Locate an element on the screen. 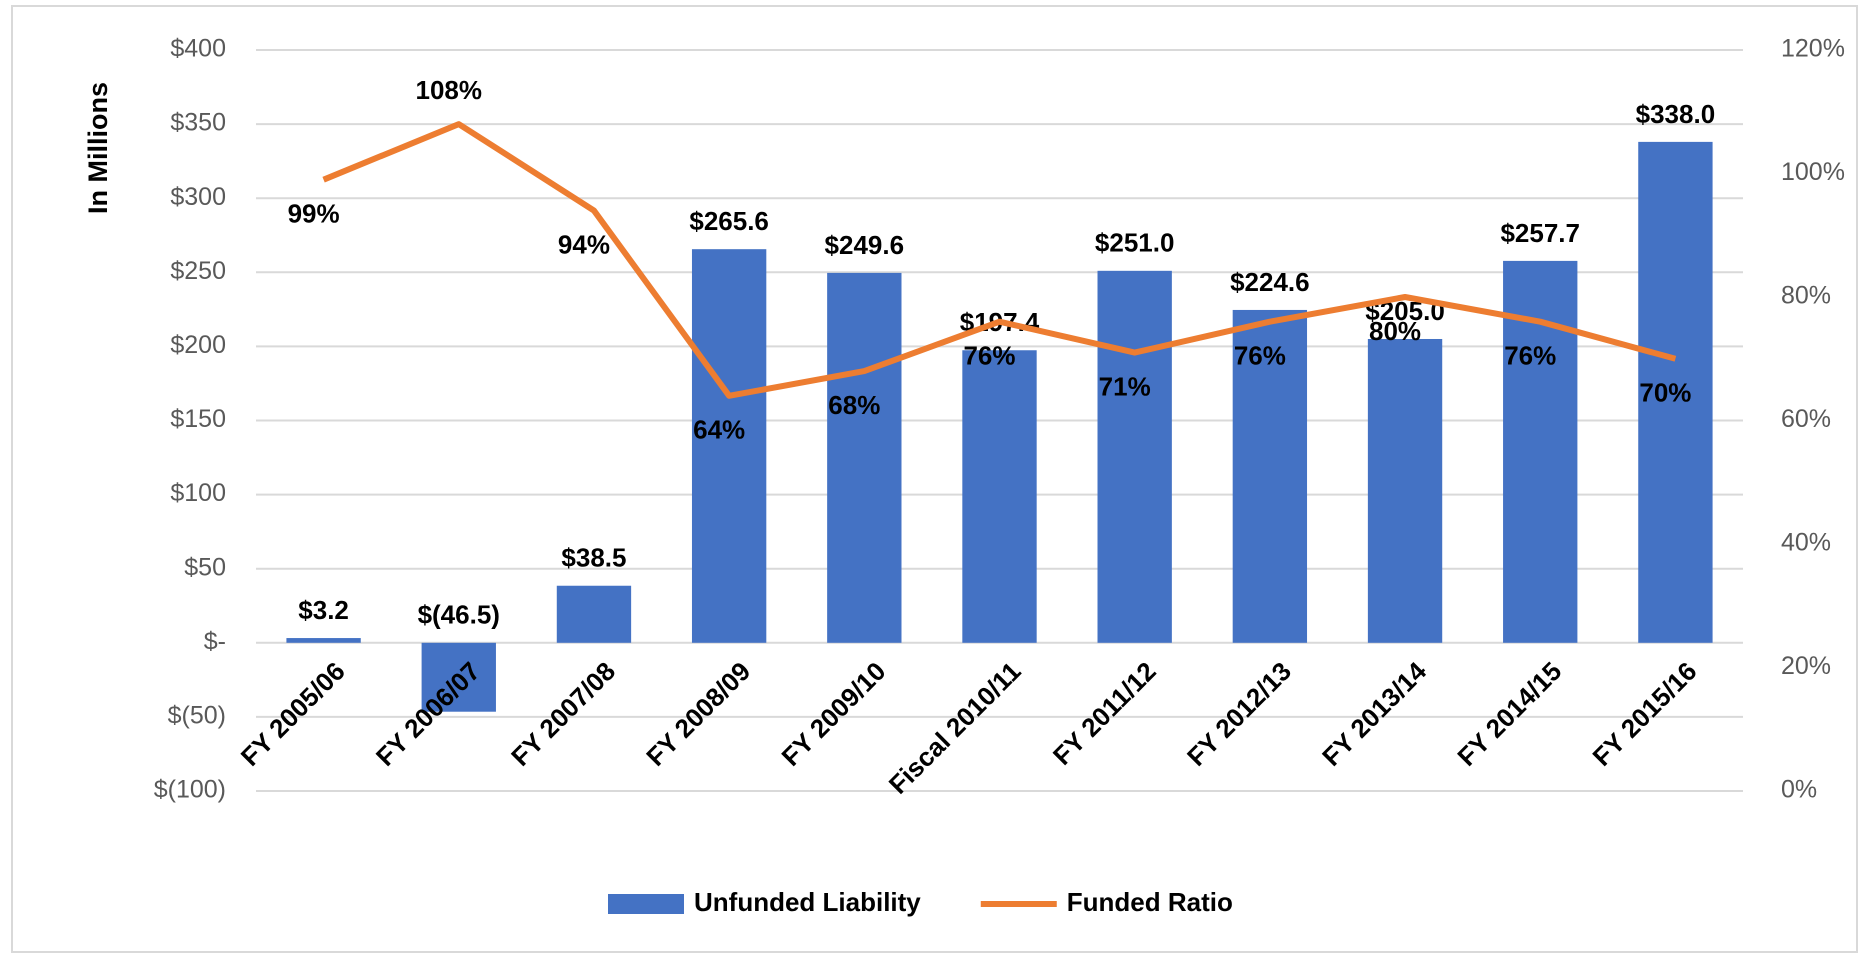 The height and width of the screenshot is (964, 1865). line-value-label: 68% is located at coordinates (854, 405).